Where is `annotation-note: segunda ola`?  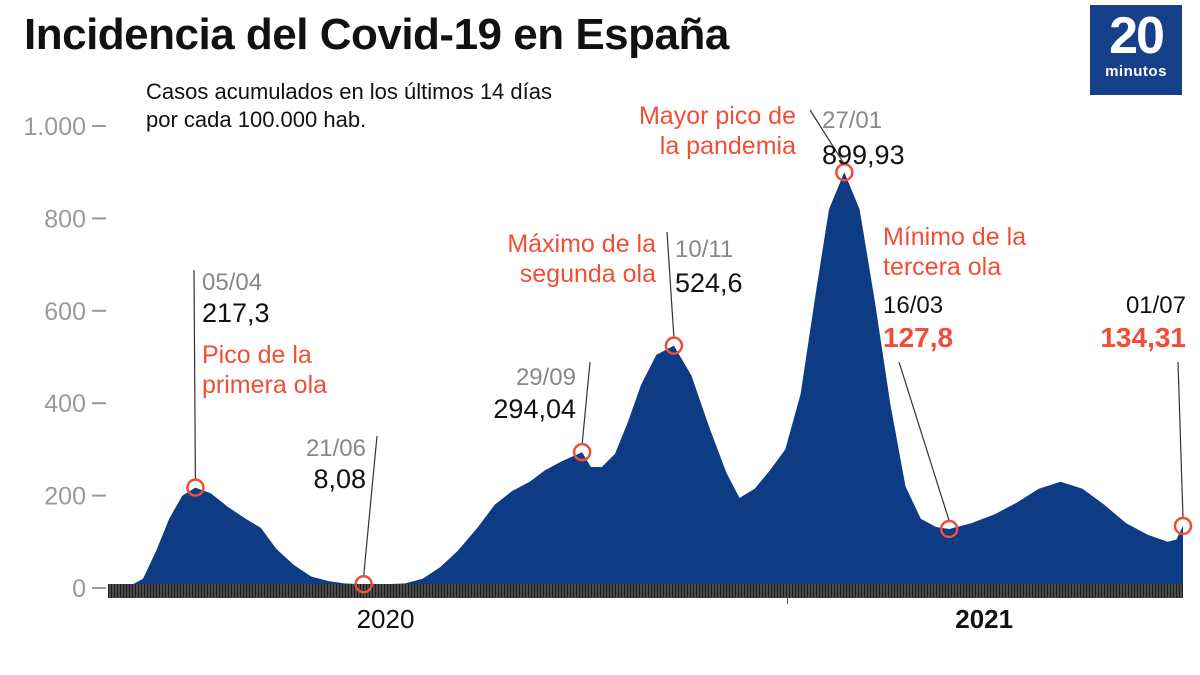
annotation-note: segunda ola is located at coordinates (588, 274).